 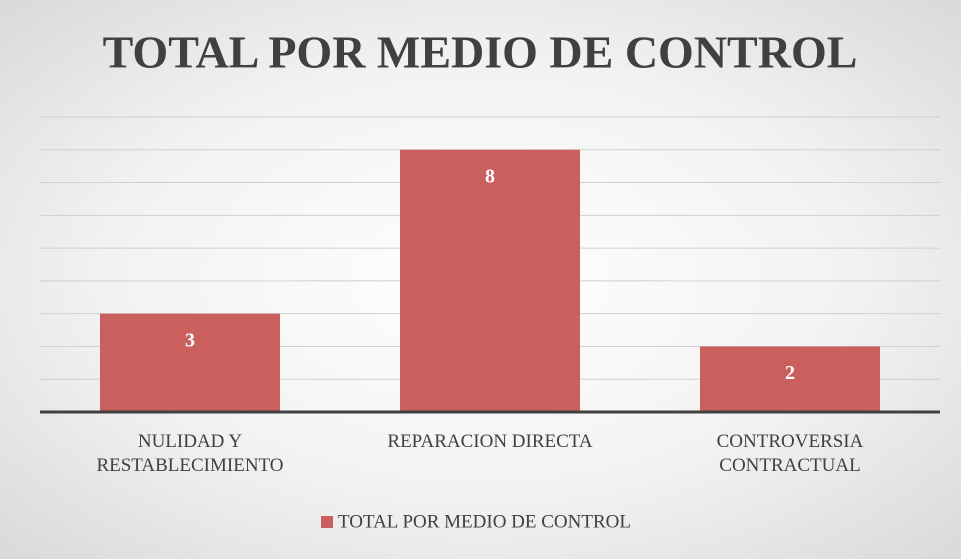 What do you see at coordinates (190, 340) in the screenshot?
I see `value-label: 3` at bounding box center [190, 340].